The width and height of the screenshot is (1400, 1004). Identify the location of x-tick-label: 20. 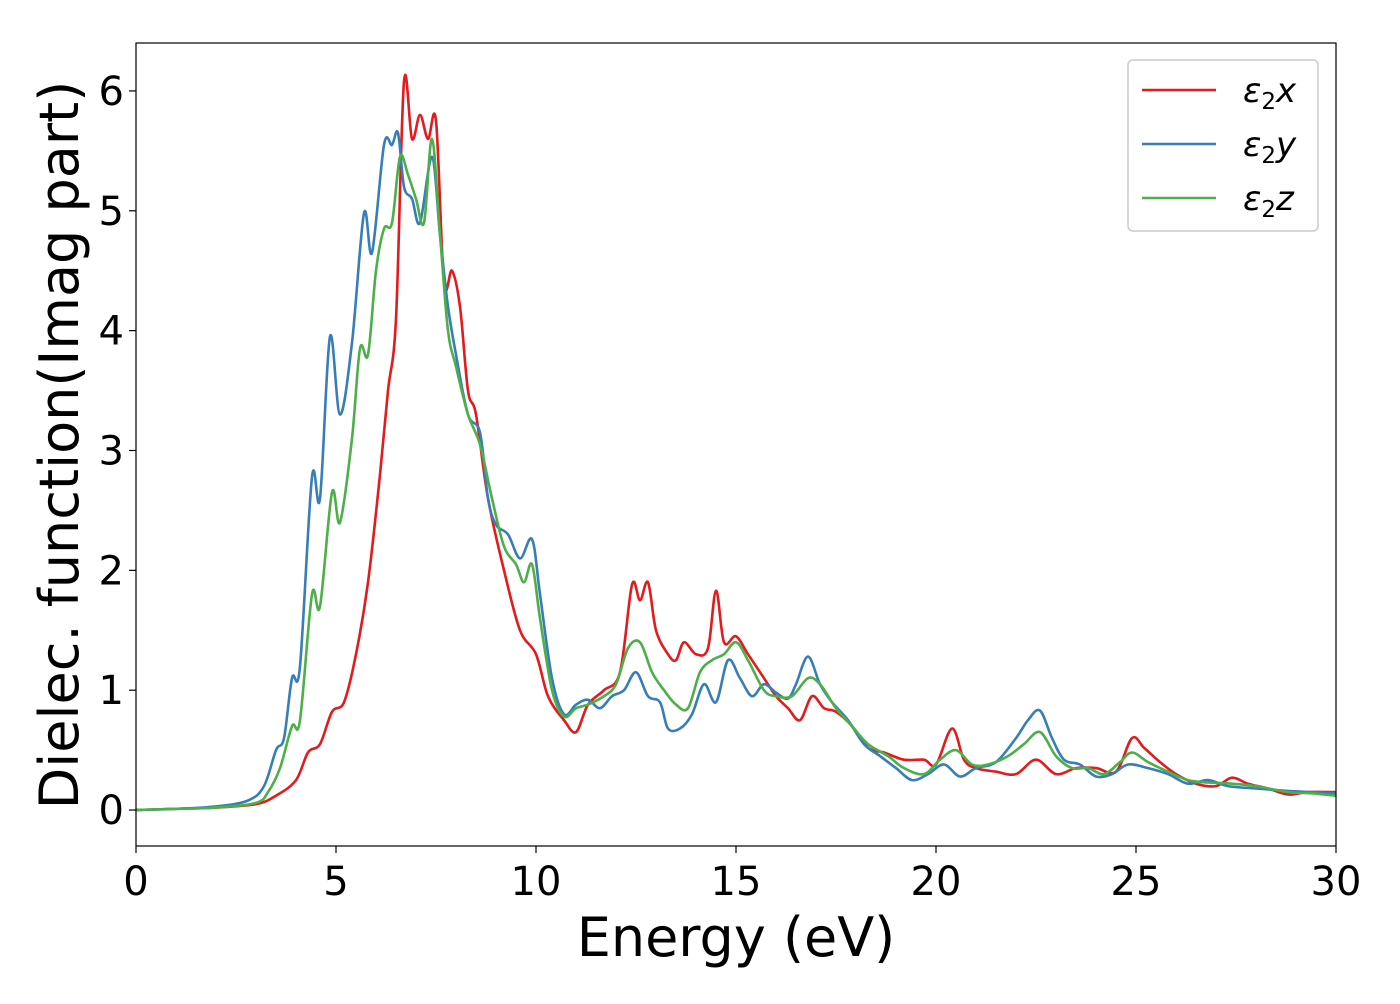
(936, 882).